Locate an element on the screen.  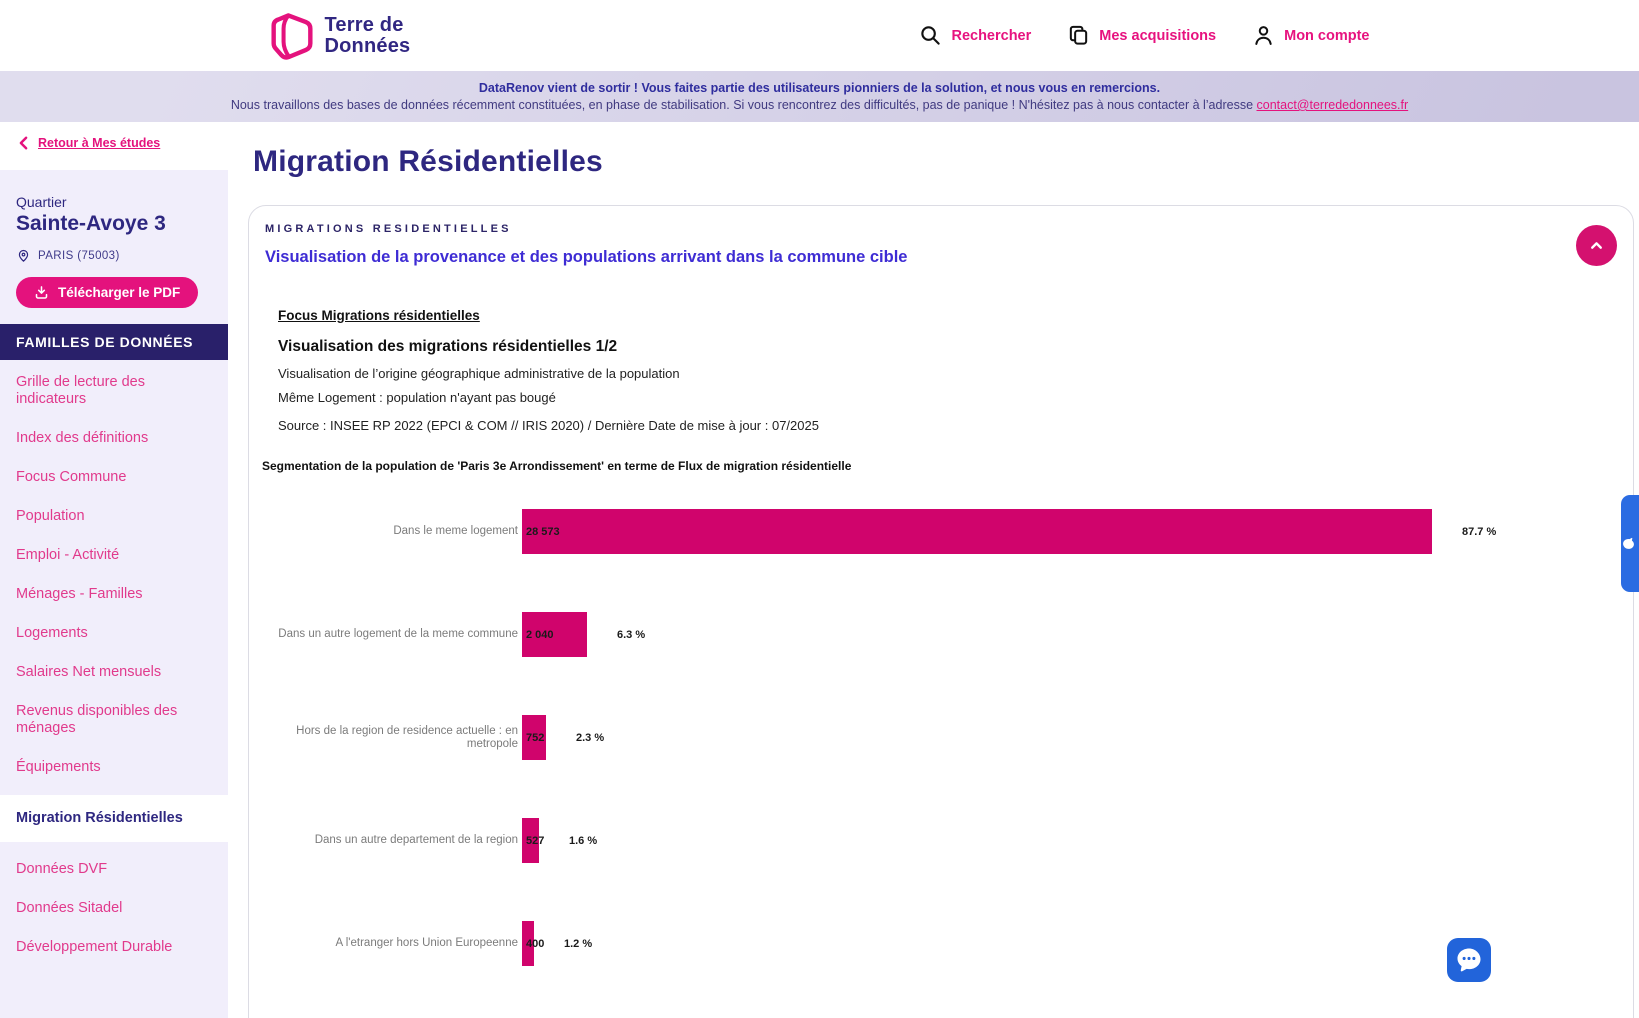
sidebar-item: Données Sitadel is located at coordinates (69, 908).